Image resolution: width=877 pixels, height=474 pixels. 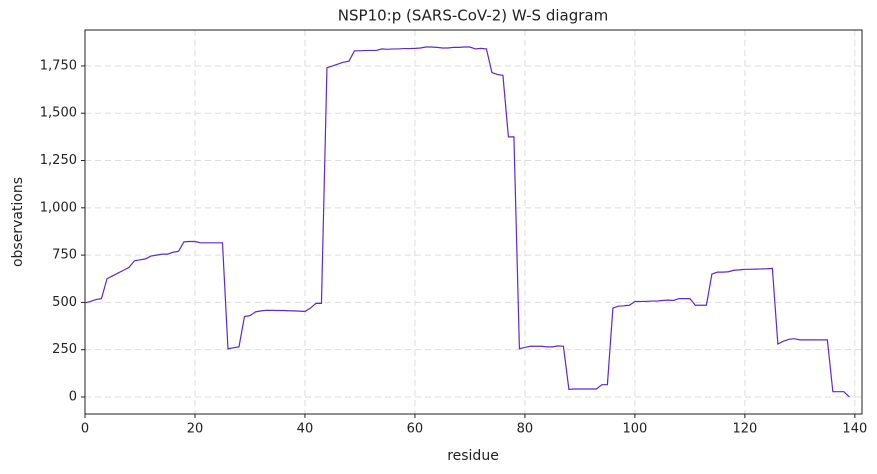 I want to click on x-tick-label: 60, so click(x=415, y=429).